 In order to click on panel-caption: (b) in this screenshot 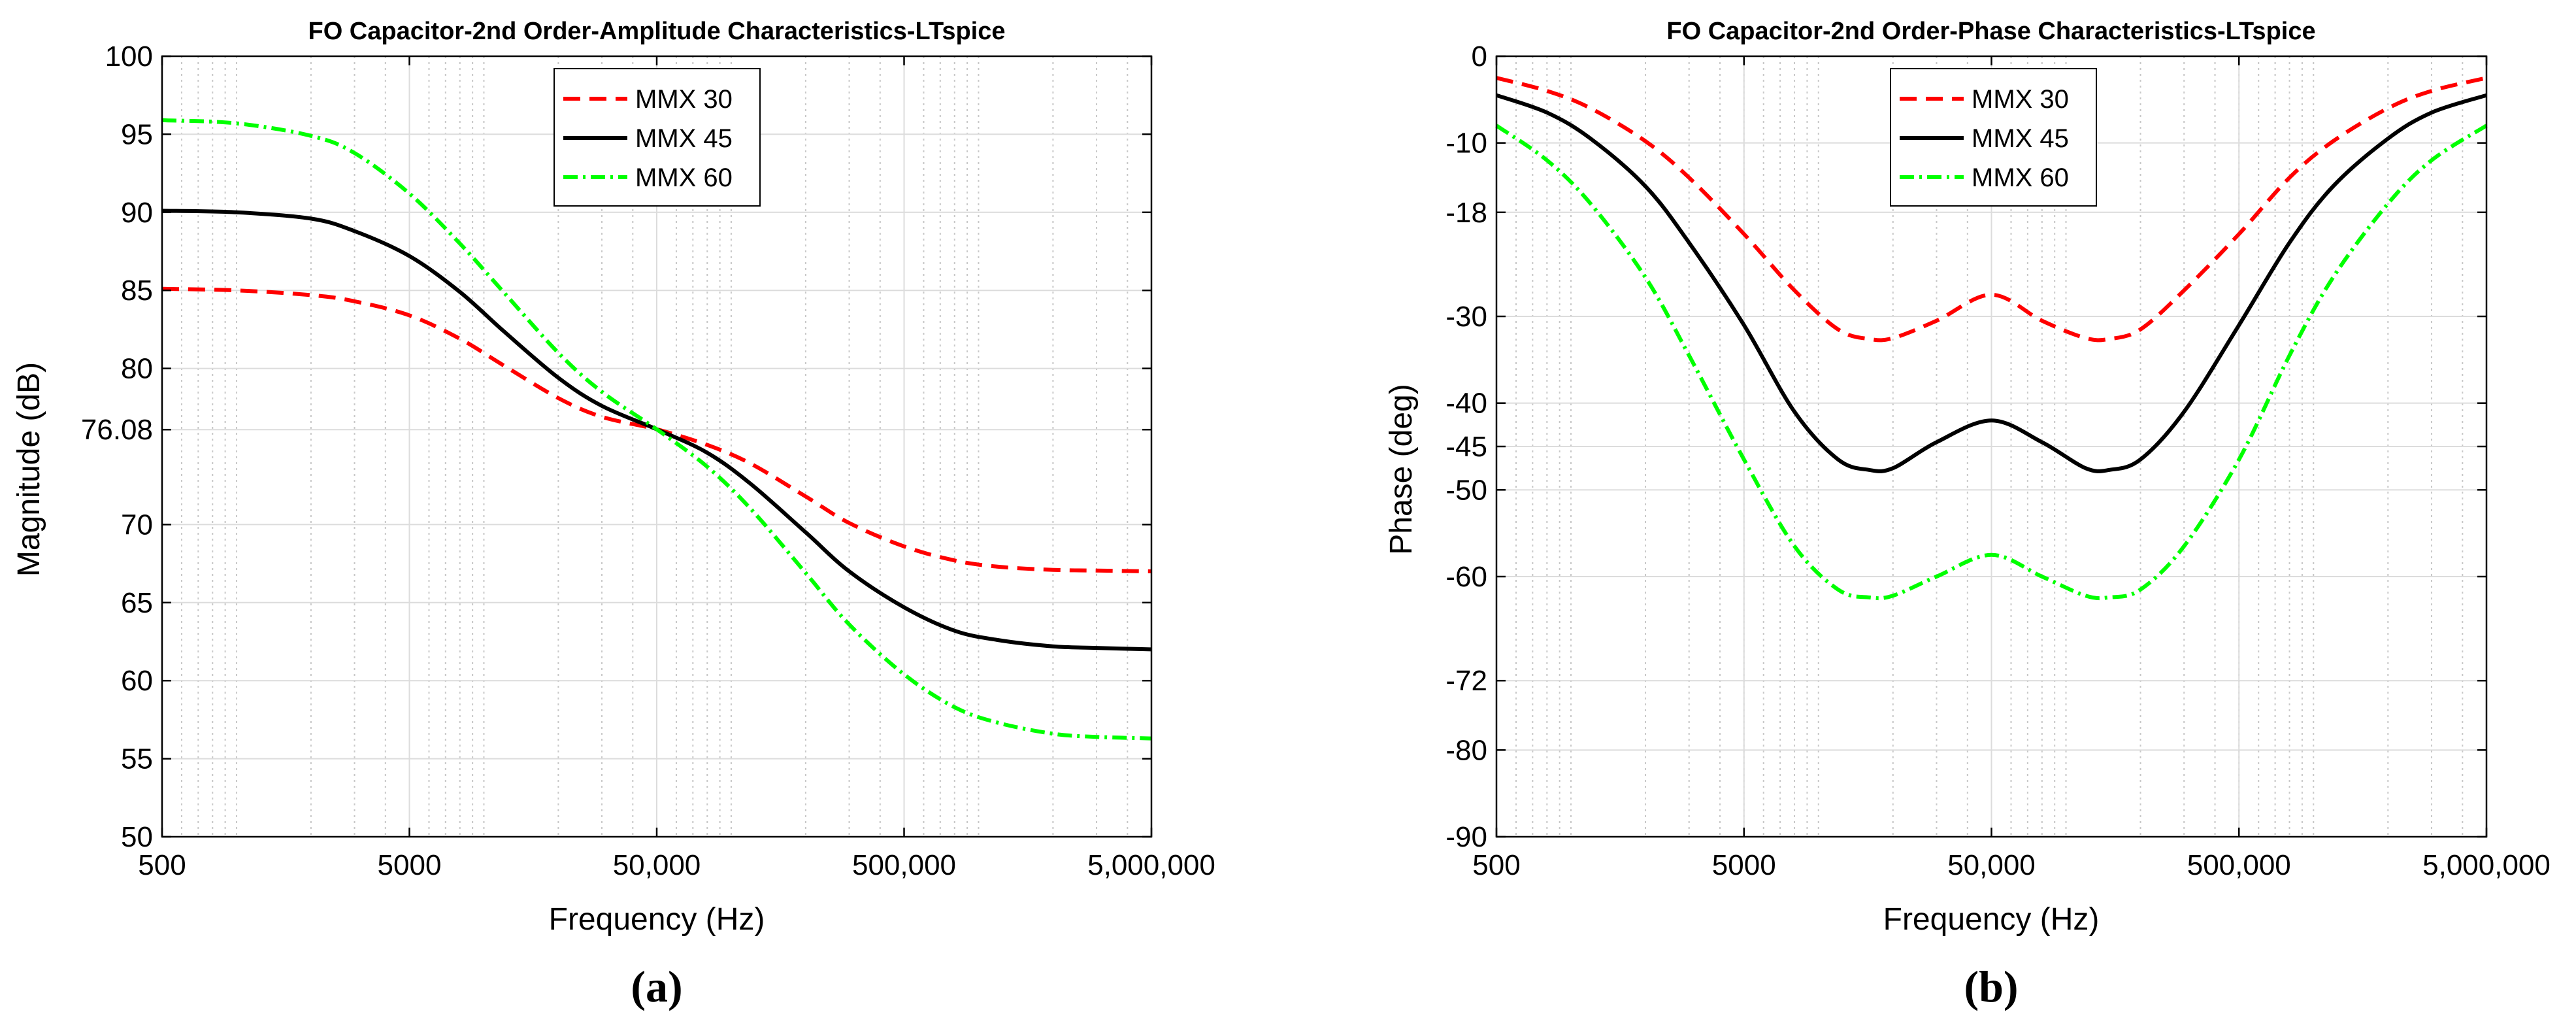, I will do `click(1991, 986)`.